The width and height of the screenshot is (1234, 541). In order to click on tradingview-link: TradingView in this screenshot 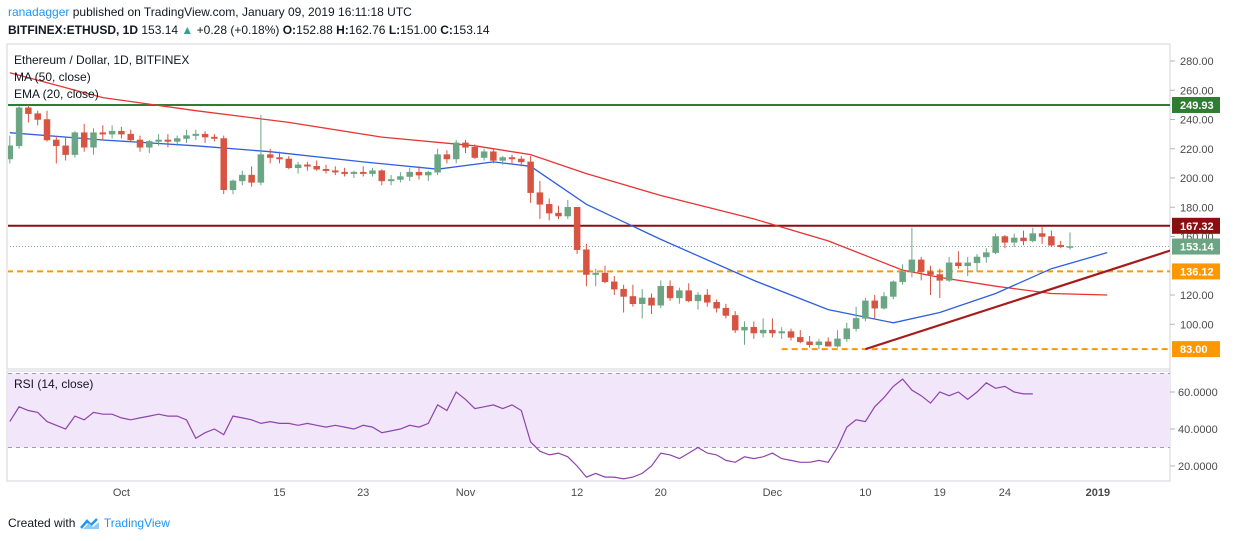, I will do `click(136, 523)`.